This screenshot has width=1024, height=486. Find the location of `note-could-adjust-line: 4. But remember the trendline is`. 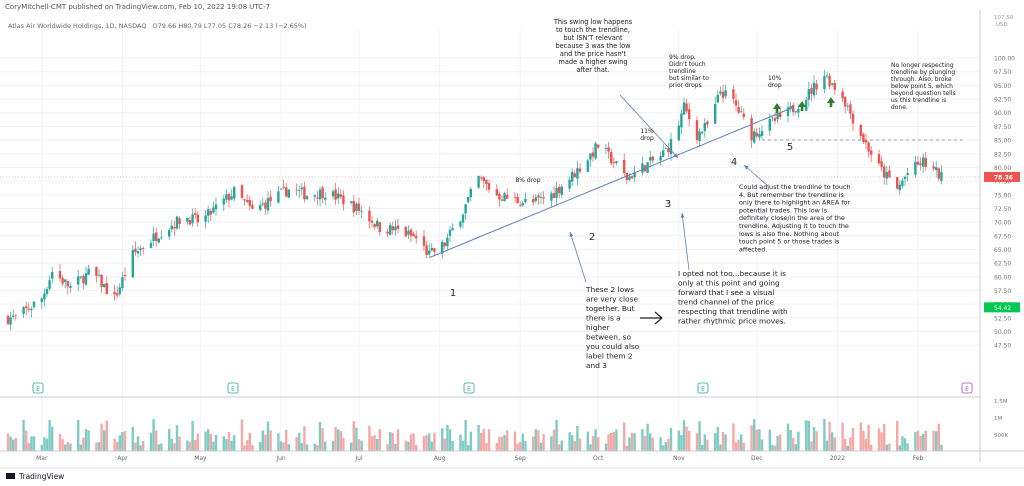

note-could-adjust-line: 4. But remember the trendline is is located at coordinates (791, 195).